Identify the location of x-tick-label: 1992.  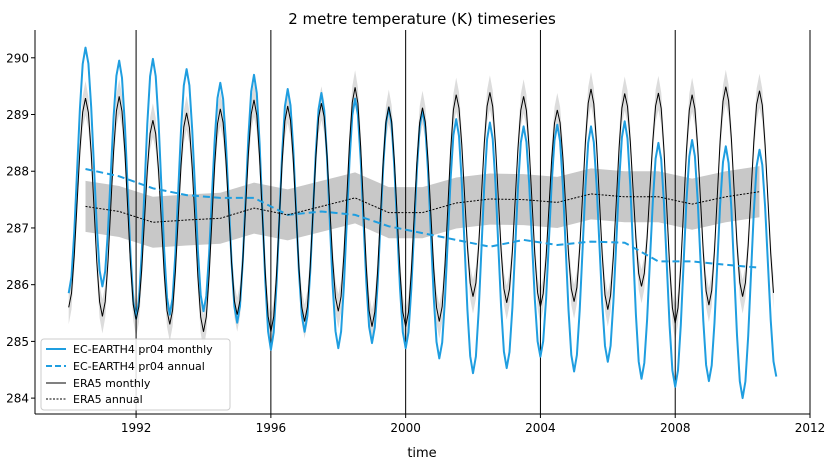
(136, 428).